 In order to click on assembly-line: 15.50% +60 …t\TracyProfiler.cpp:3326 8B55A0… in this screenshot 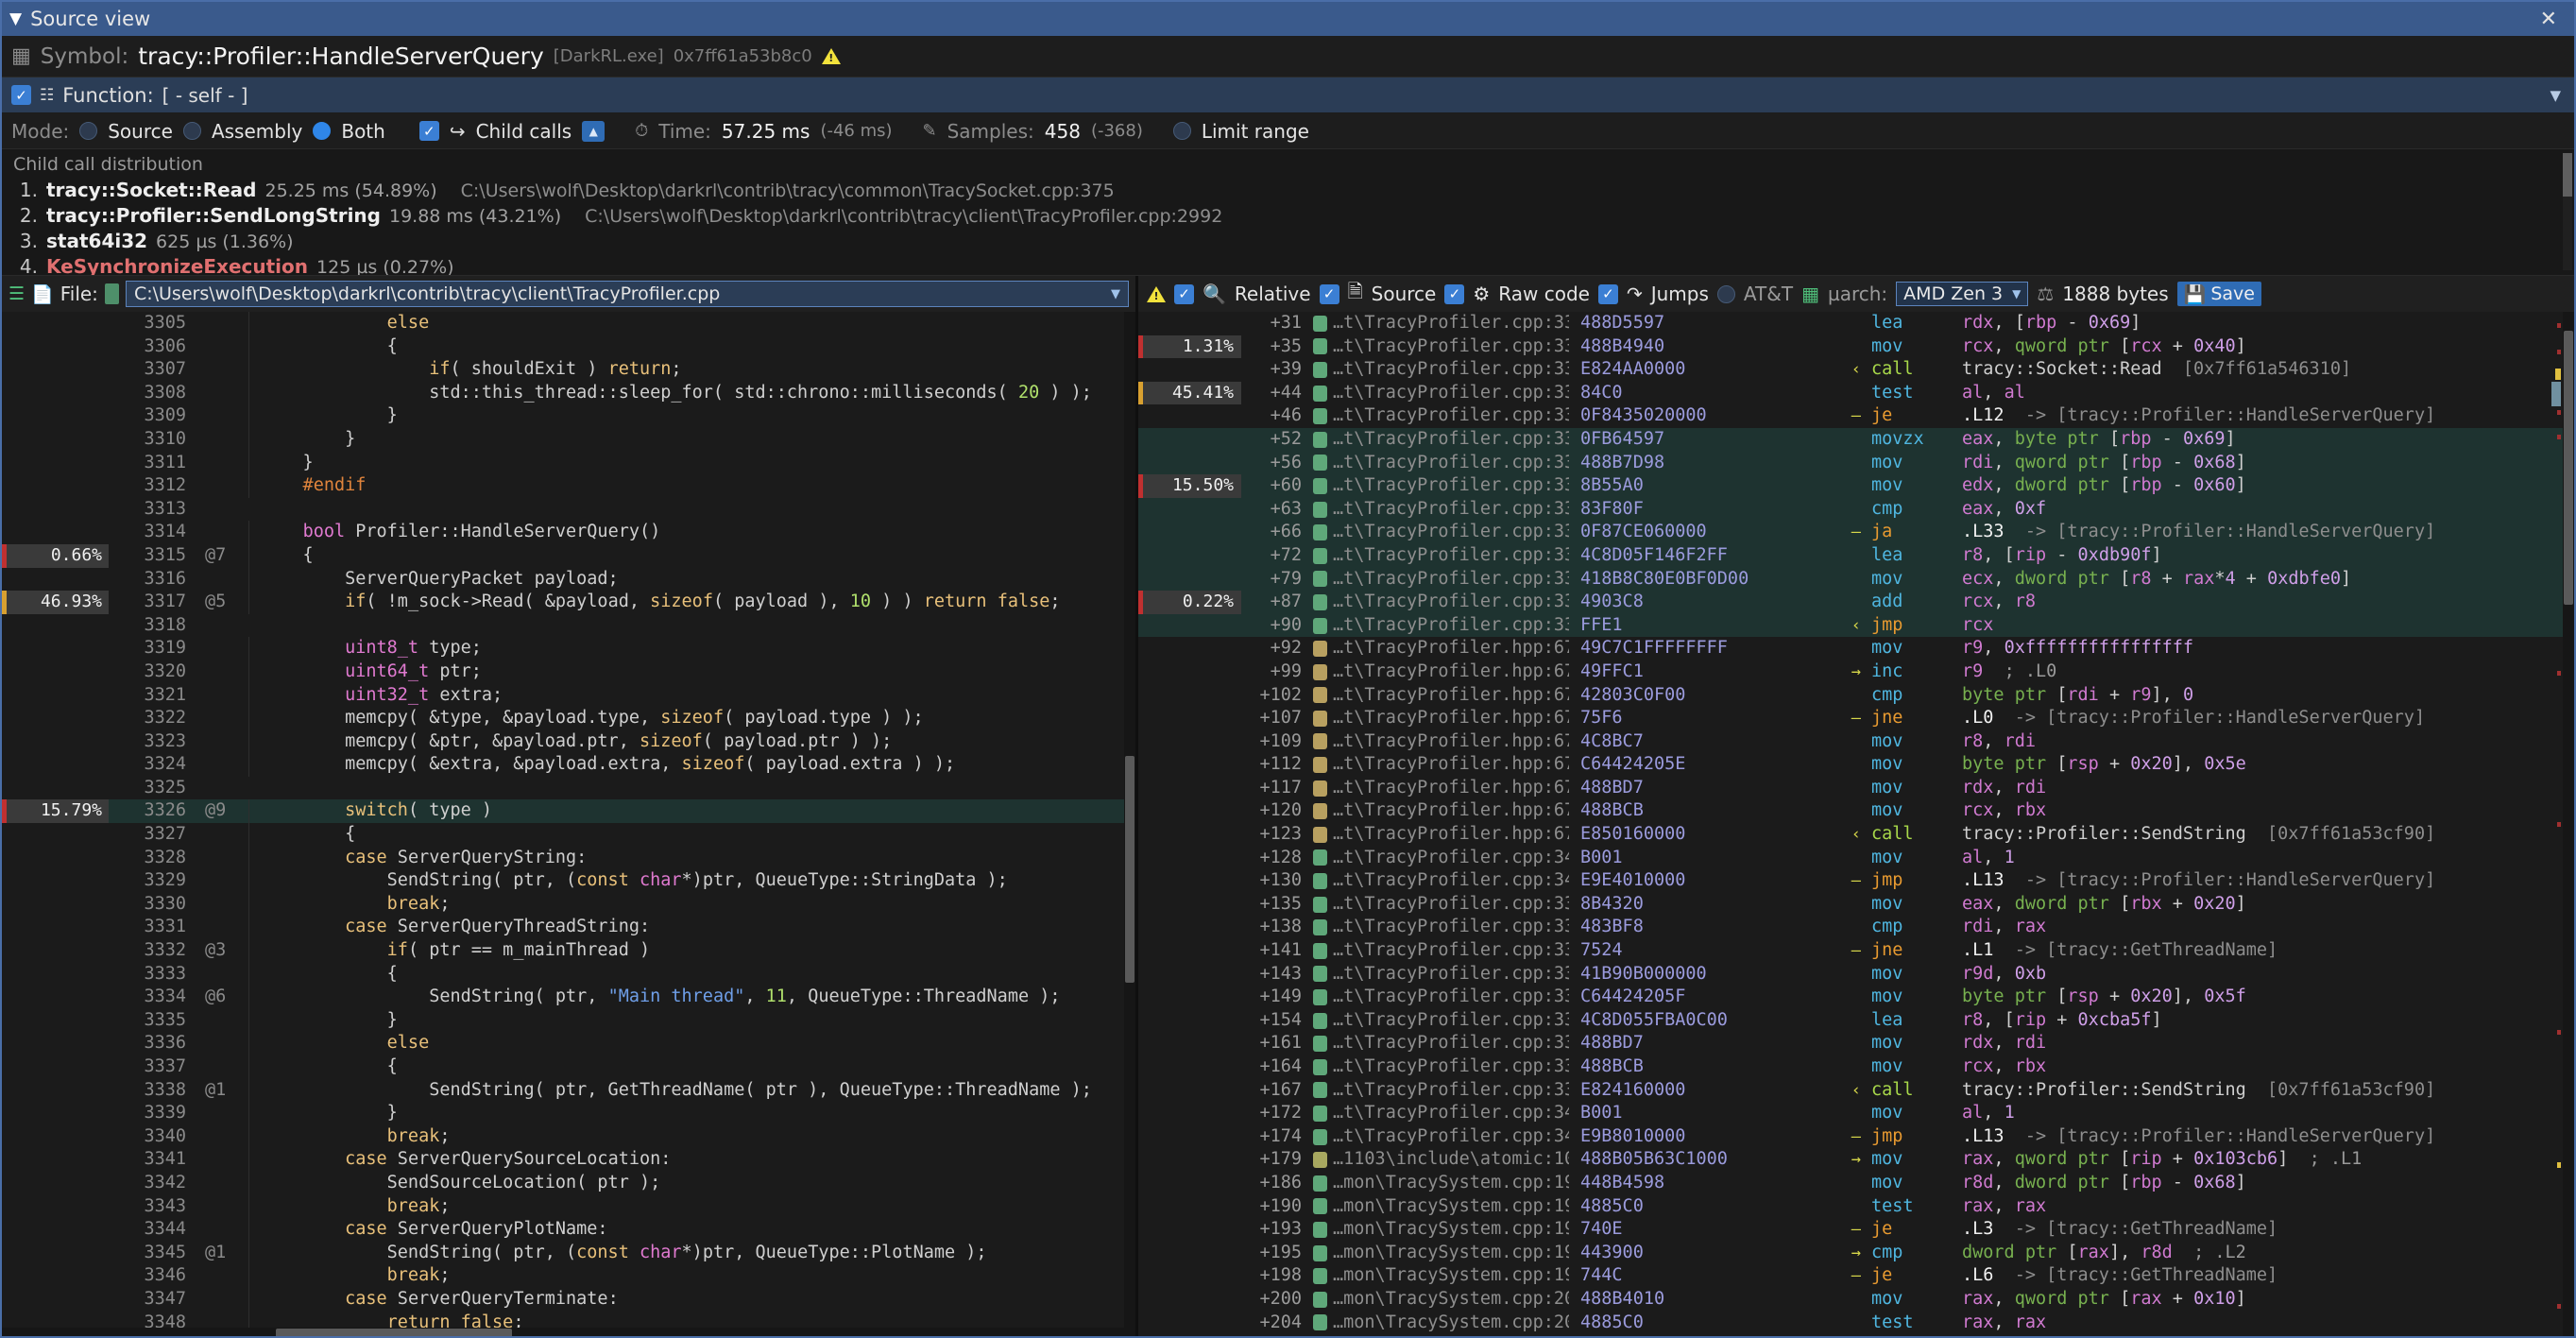, I will do `click(1856, 486)`.